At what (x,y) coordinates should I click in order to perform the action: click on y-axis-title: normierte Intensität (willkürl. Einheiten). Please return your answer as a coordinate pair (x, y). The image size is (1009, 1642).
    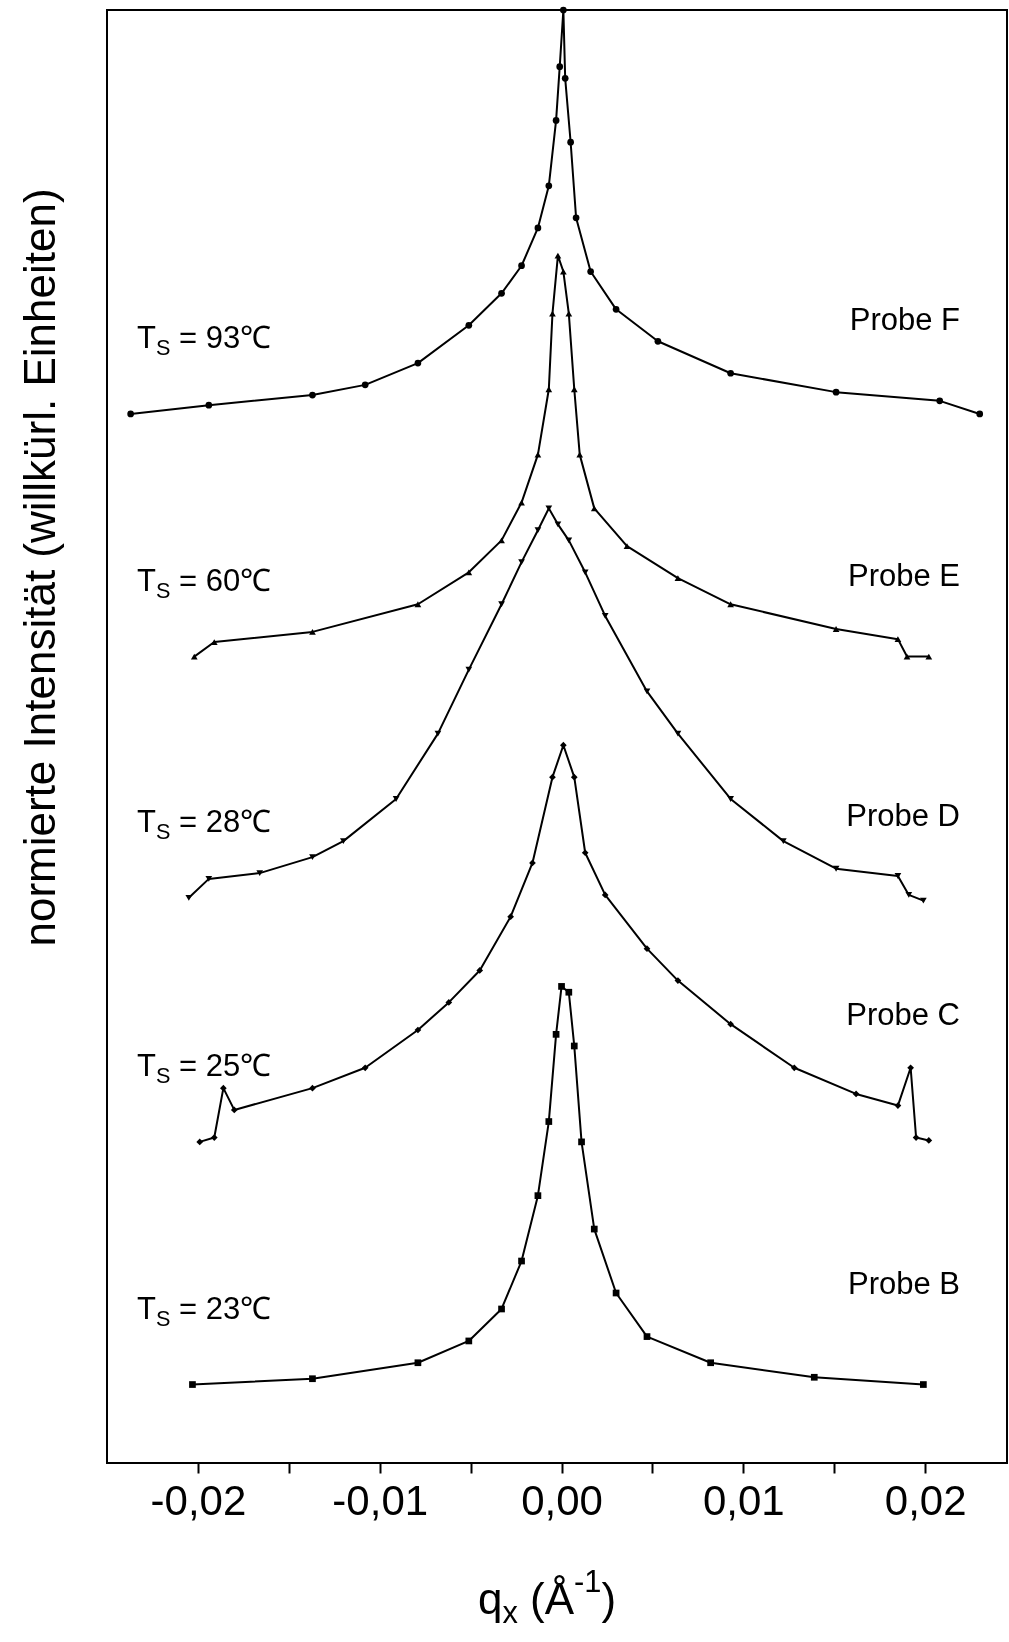
    Looking at the image, I should click on (39, 567).